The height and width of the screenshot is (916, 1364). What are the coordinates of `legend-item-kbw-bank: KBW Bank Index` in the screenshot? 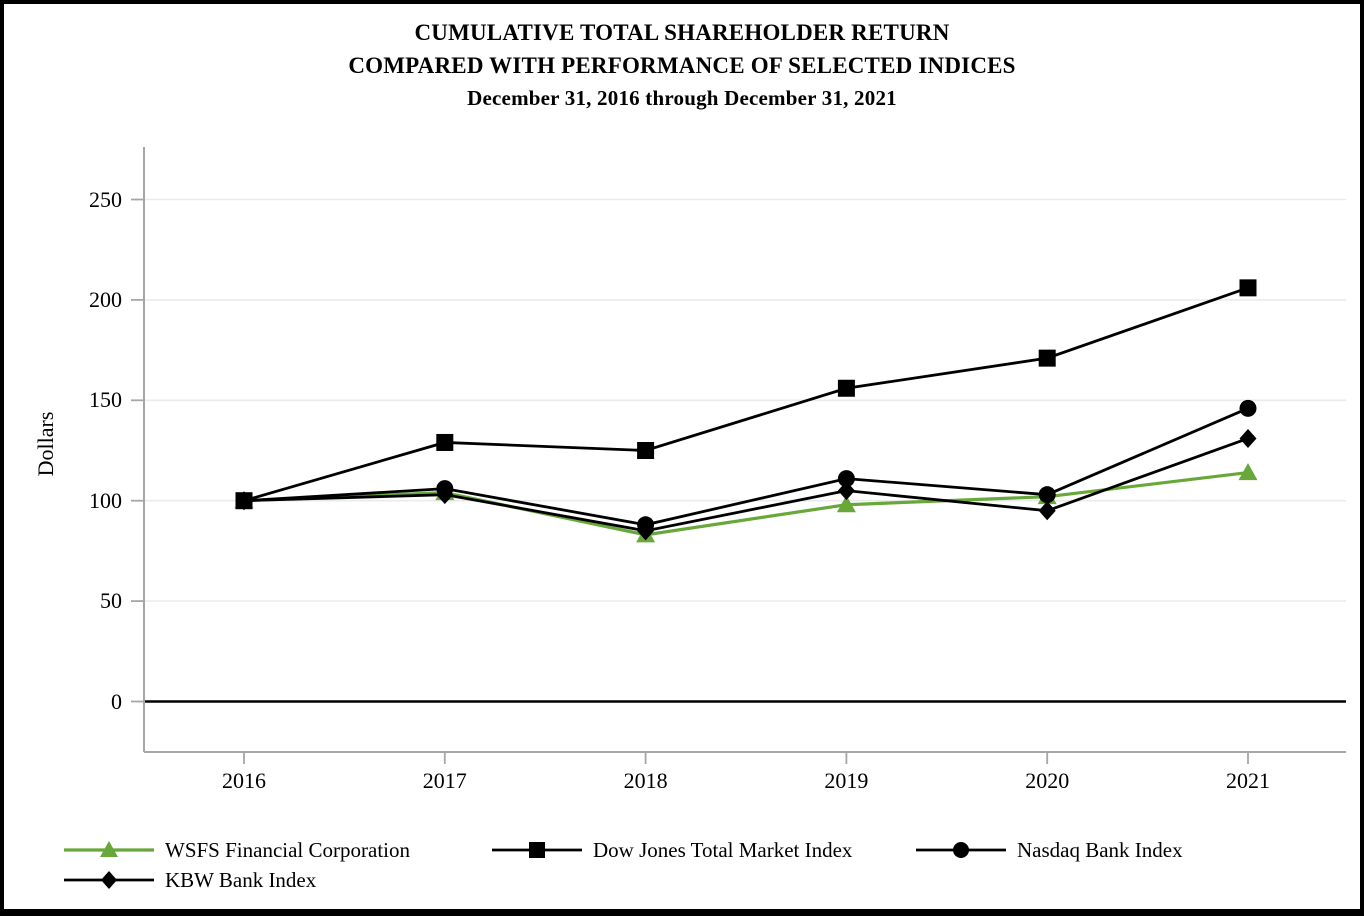 It's located at (189, 880).